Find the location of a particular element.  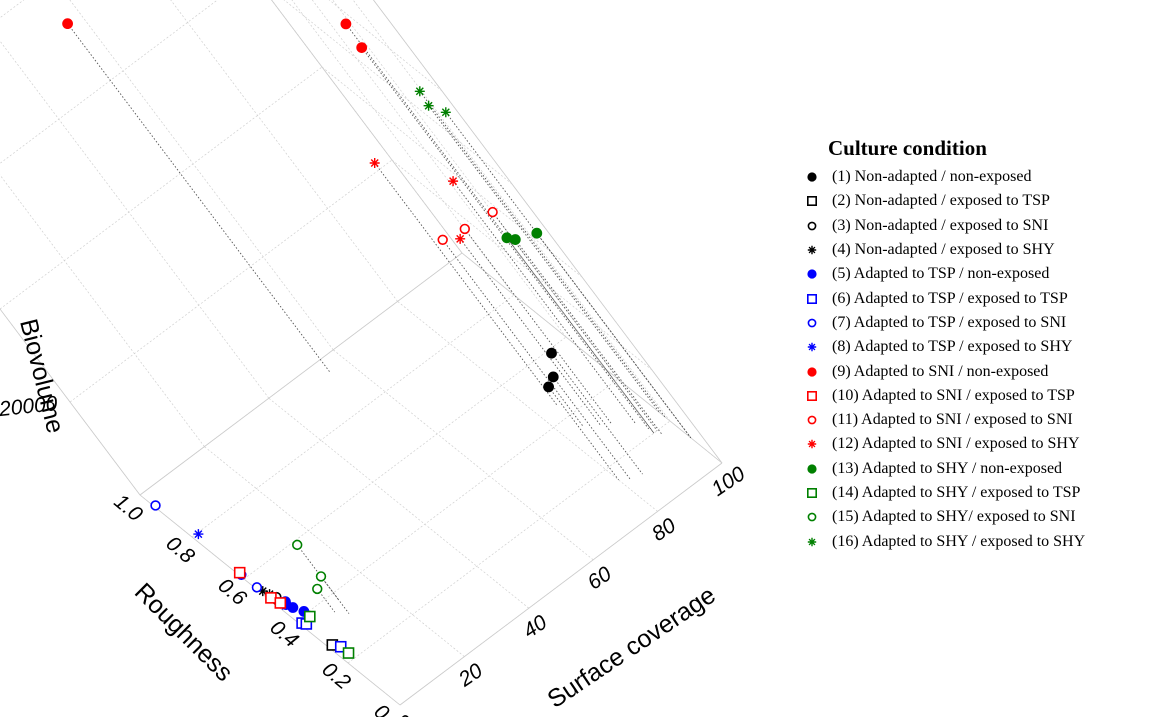

legend-entry: (5) Adapted to TSP / non-exposed is located at coordinates (982, 274).